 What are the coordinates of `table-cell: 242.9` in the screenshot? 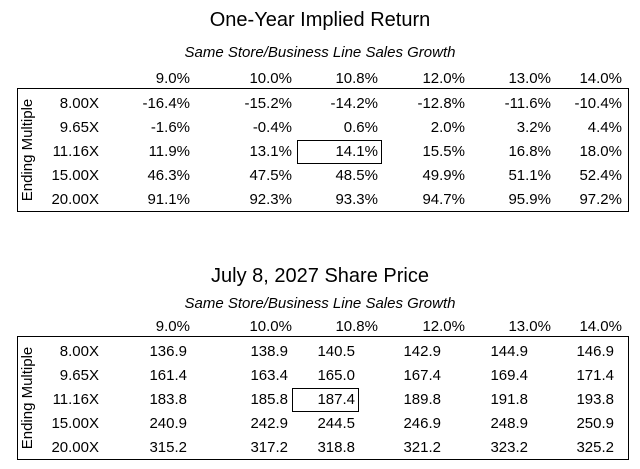 It's located at (269, 423).